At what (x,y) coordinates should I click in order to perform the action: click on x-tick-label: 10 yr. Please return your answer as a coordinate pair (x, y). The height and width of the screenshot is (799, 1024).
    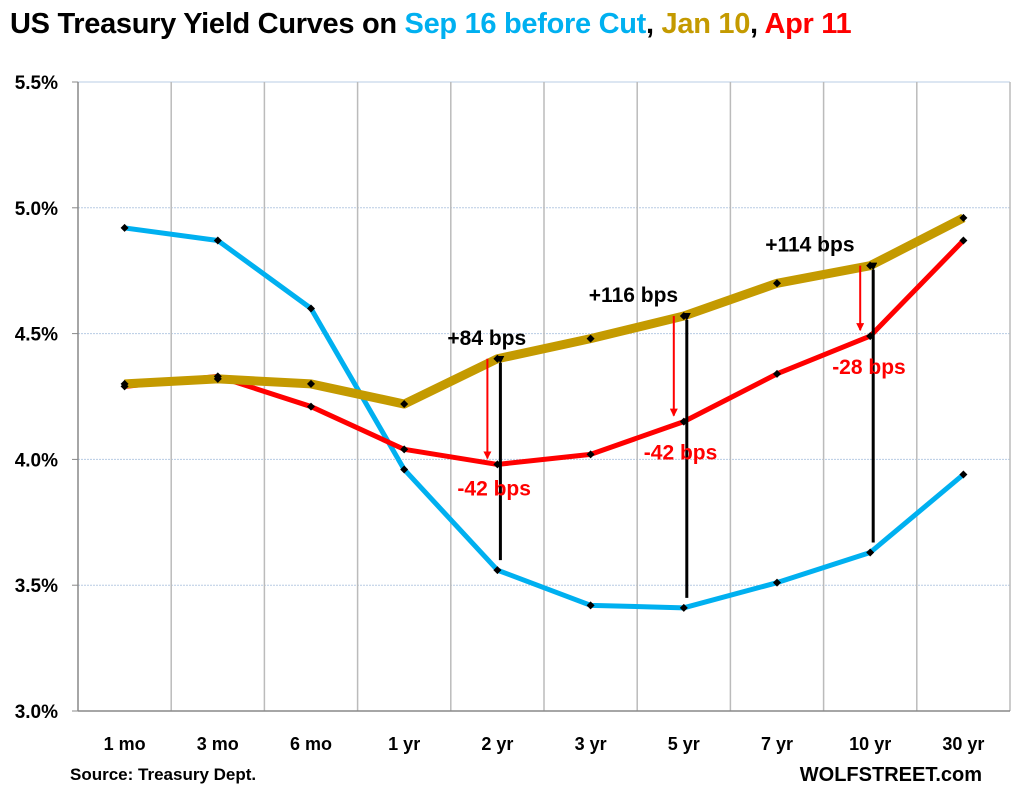
    Looking at the image, I should click on (870, 744).